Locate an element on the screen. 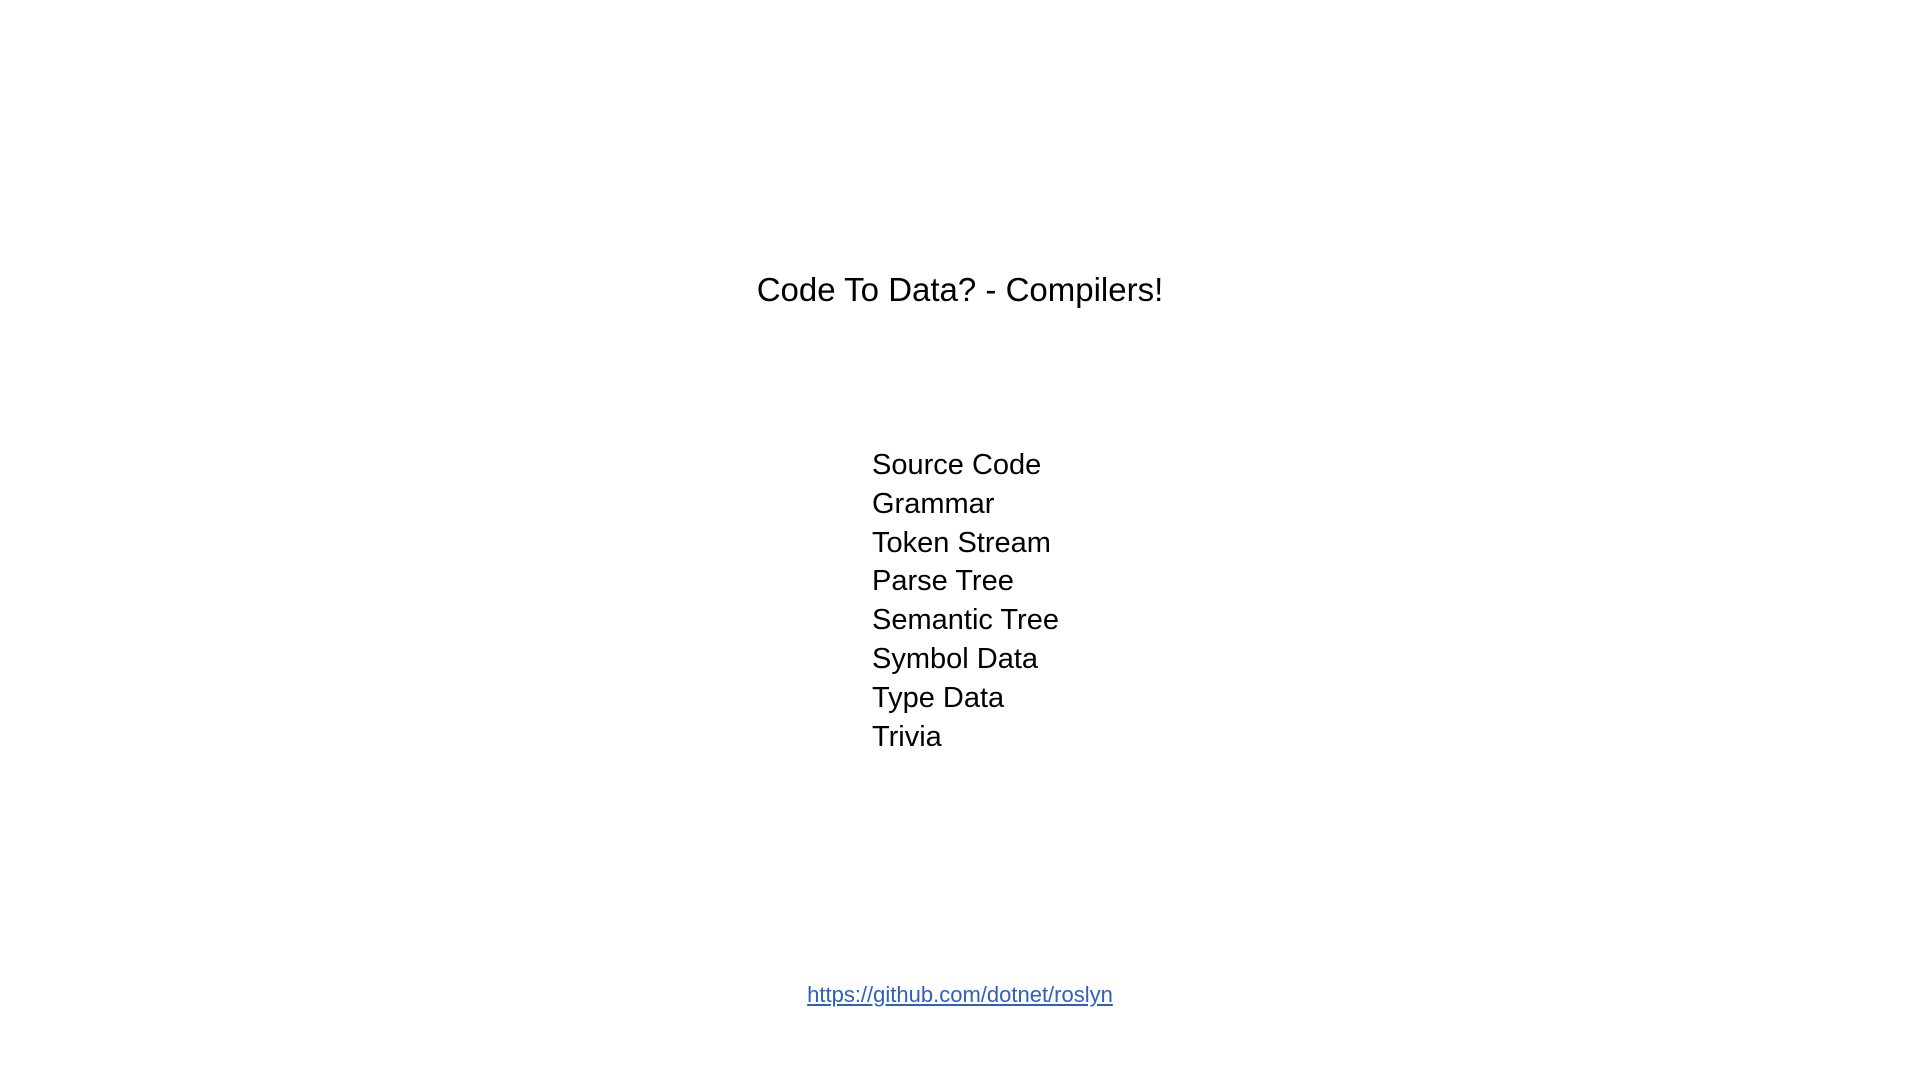 This screenshot has height=1080, width=1920. roslyn-github-link: https://github.com/dotnet/roslyn is located at coordinates (960, 994).